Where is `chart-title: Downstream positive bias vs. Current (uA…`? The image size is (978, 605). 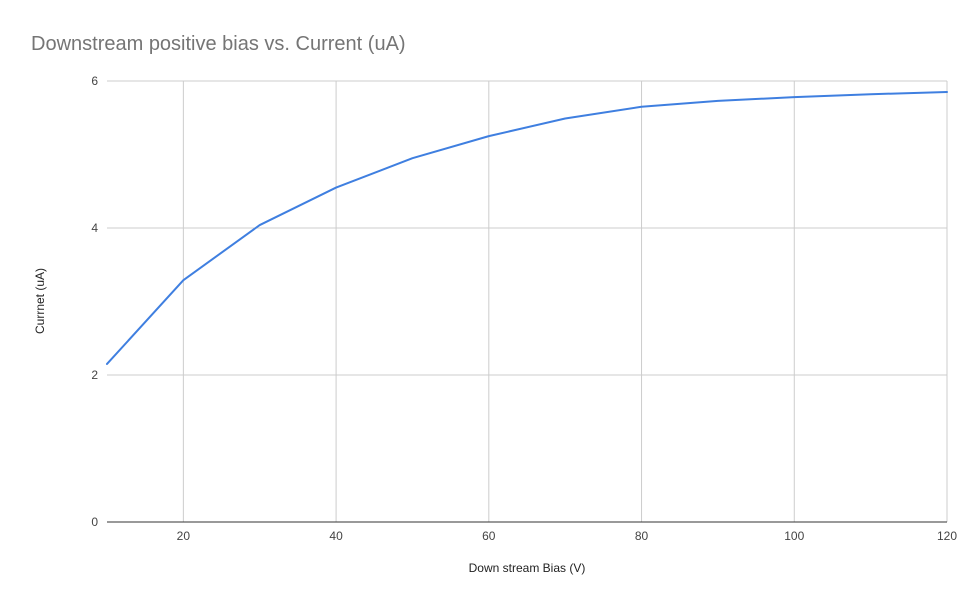 chart-title: Downstream positive bias vs. Current (uA… is located at coordinates (218, 44).